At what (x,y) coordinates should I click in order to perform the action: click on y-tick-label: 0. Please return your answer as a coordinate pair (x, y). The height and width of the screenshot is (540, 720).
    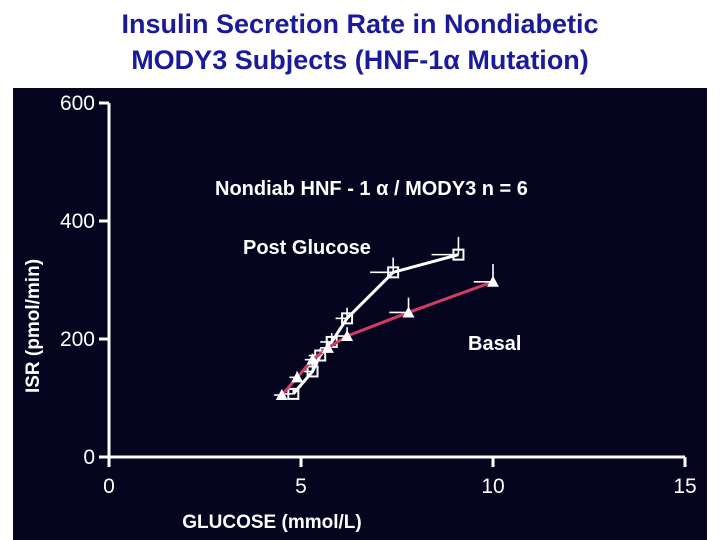
    Looking at the image, I should click on (89, 457).